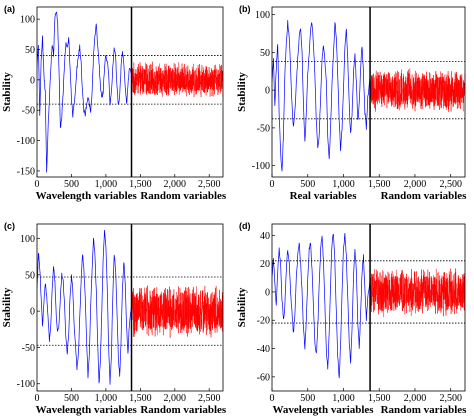 This screenshot has width=474, height=419. Describe the element at coordinates (245, 9) in the screenshot. I see `panel-tag: (b)` at that location.